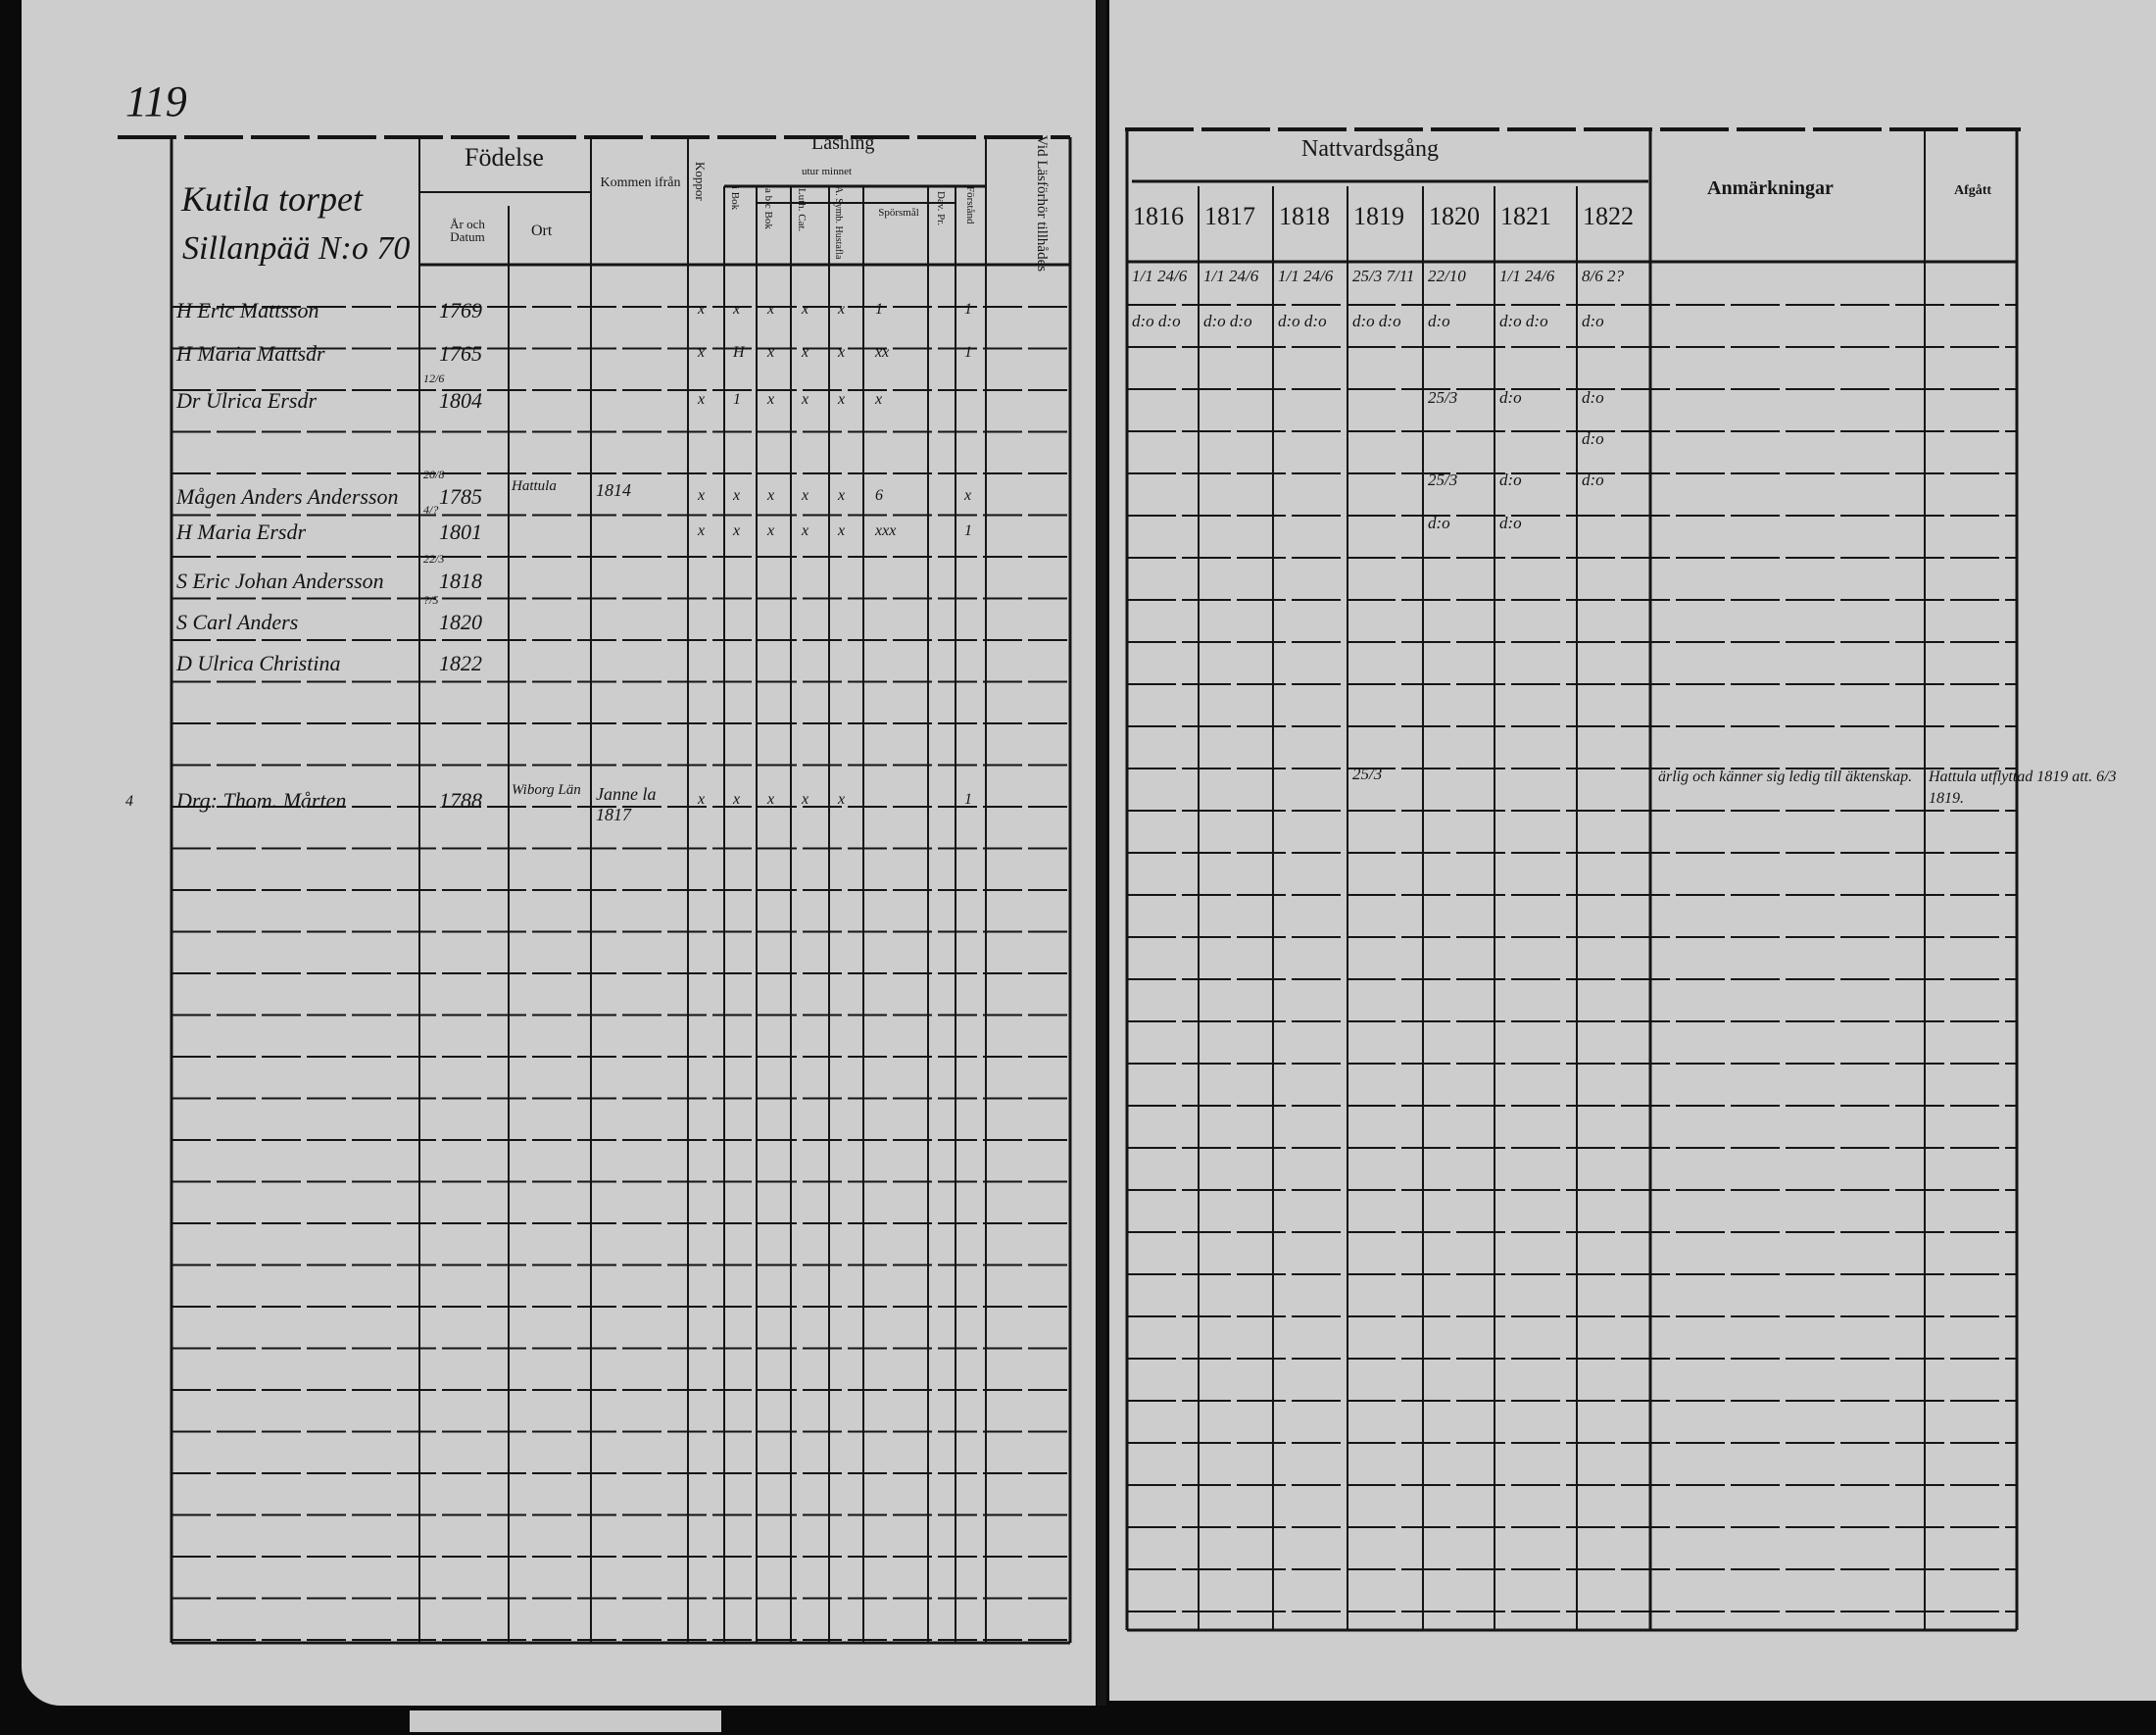  What do you see at coordinates (1770, 188) in the screenshot?
I see `header-anmarkningar: Anmärkningar` at bounding box center [1770, 188].